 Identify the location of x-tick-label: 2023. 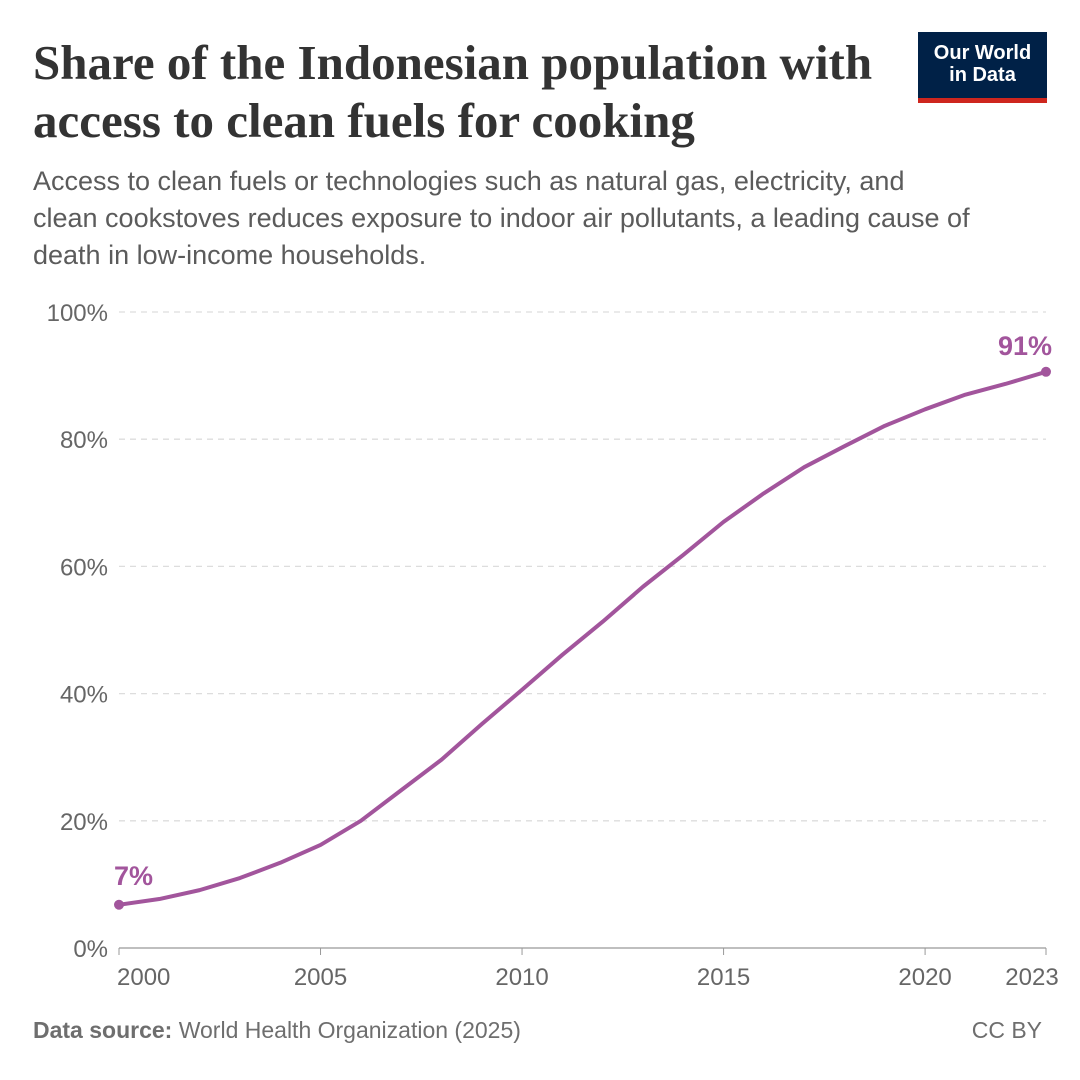
(1031, 977).